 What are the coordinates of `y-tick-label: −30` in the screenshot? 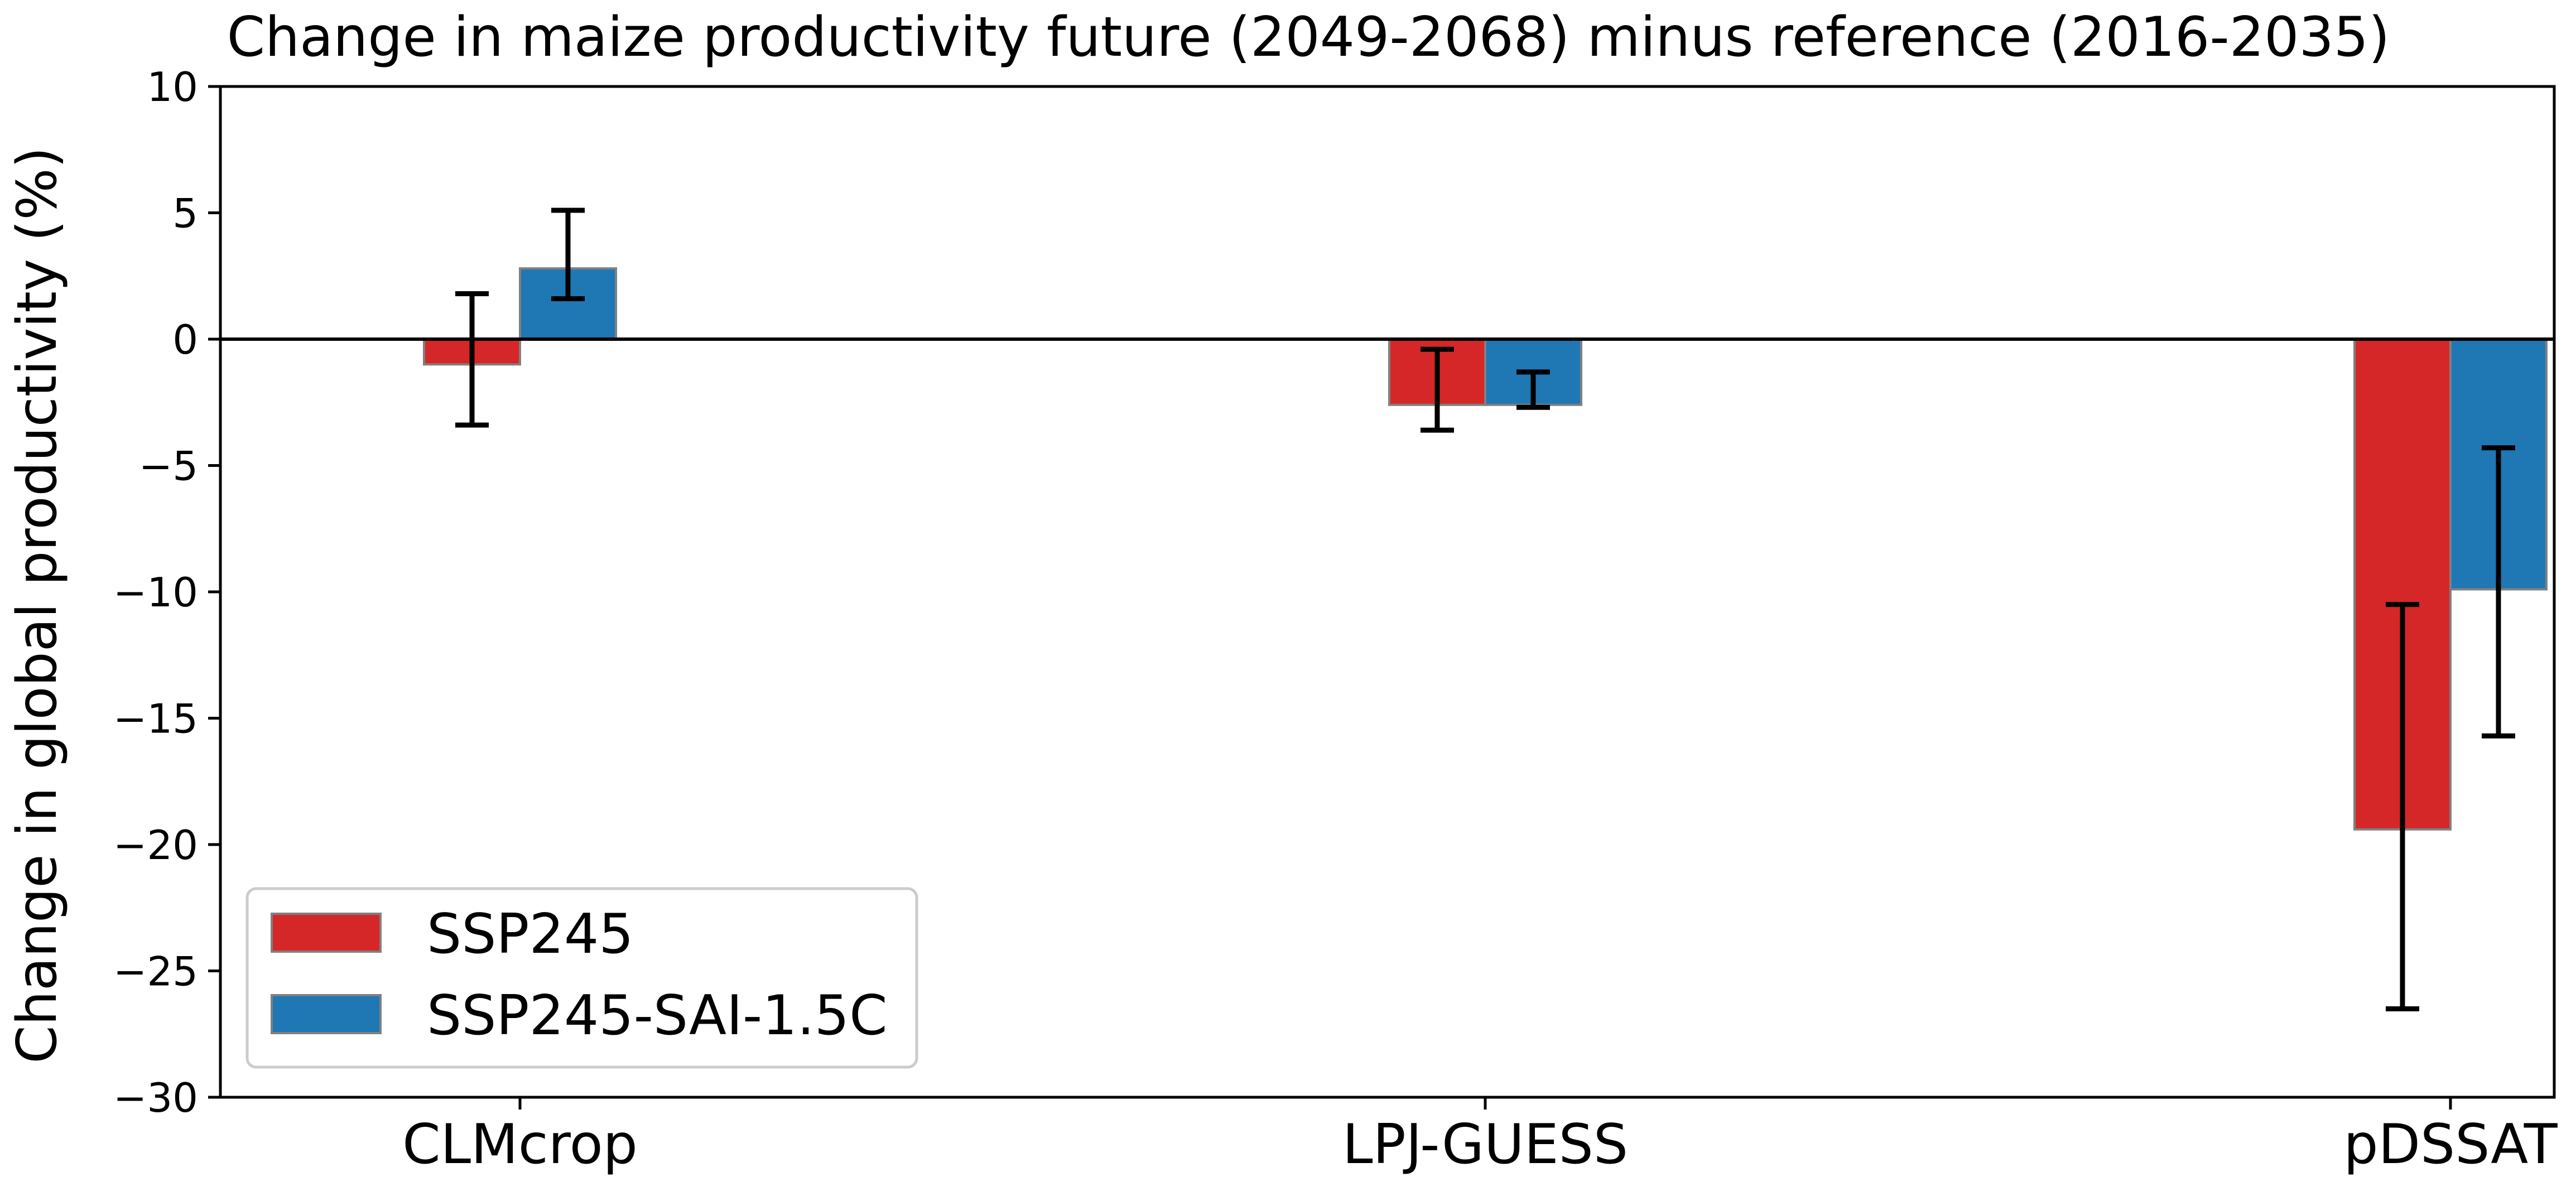 It's located at (156, 1097).